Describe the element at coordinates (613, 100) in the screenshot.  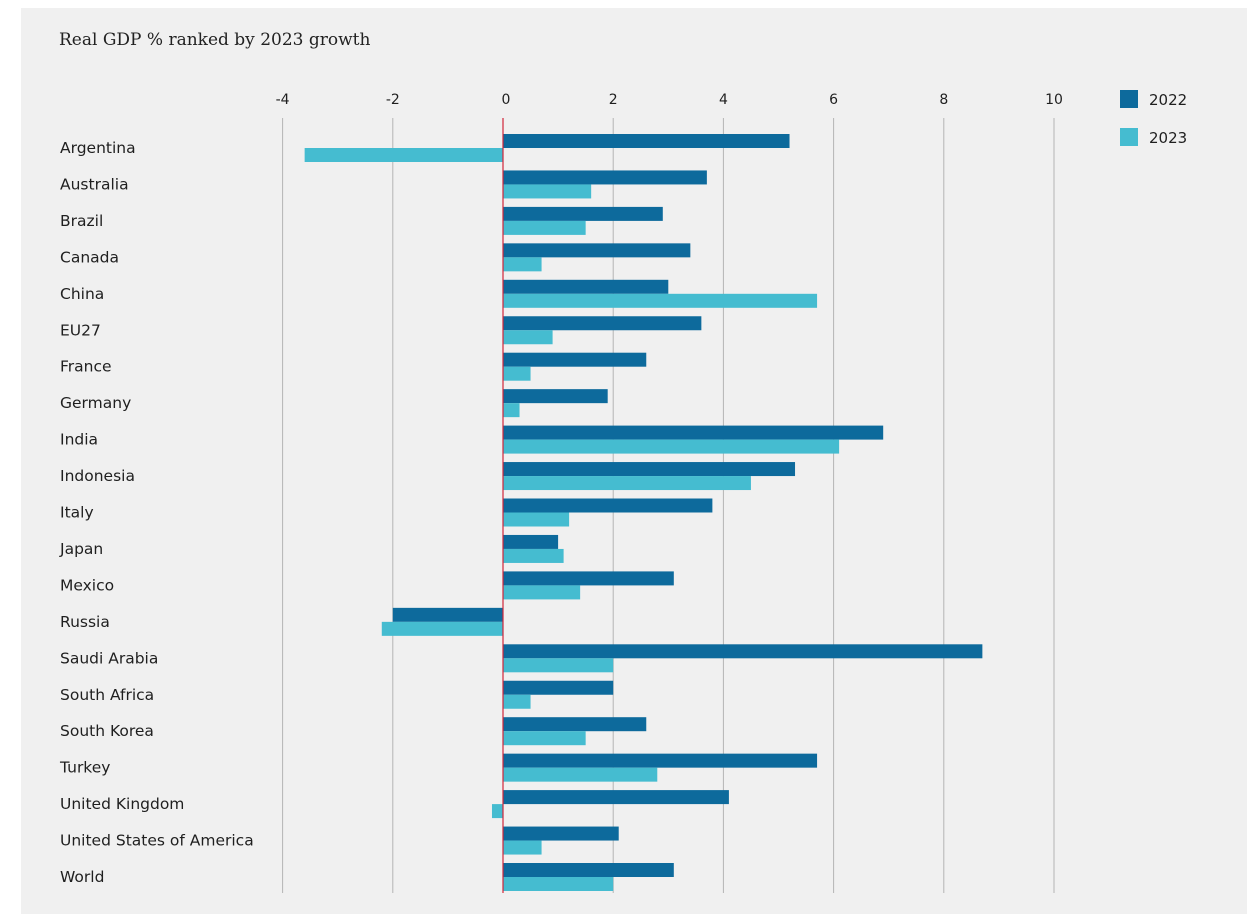
I see `x-tick-label: 2` at that location.